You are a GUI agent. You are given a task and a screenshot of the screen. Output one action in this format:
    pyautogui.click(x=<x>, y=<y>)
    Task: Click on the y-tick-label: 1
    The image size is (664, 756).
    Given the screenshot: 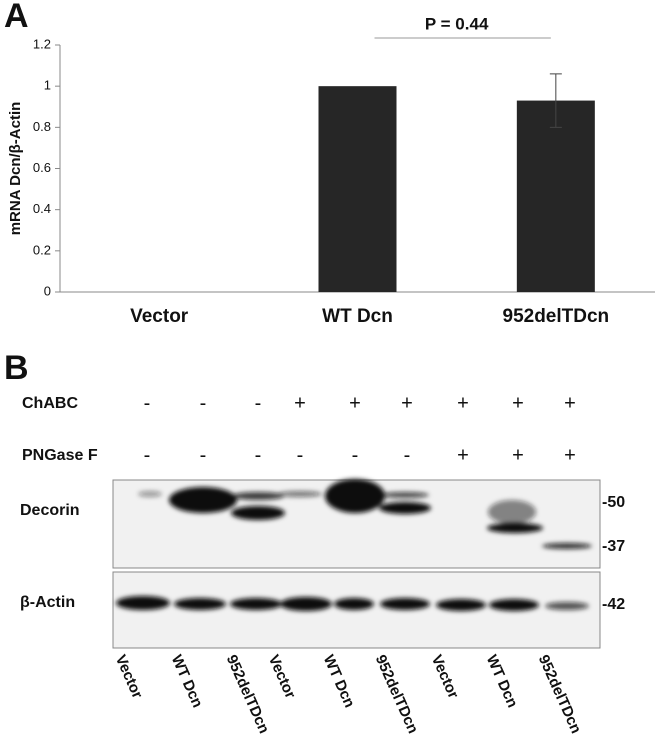 What is the action you would take?
    pyautogui.click(x=47, y=85)
    